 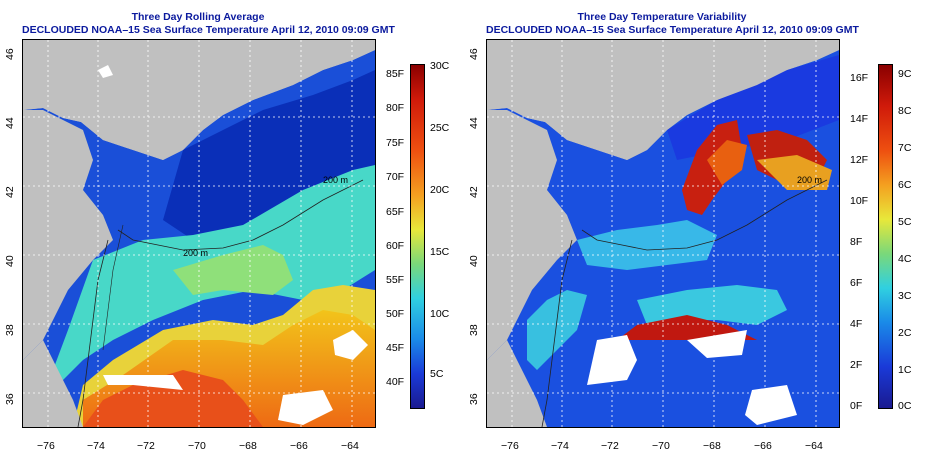 What do you see at coordinates (859, 160) in the screenshot?
I see `right-cbar-f: 12F` at bounding box center [859, 160].